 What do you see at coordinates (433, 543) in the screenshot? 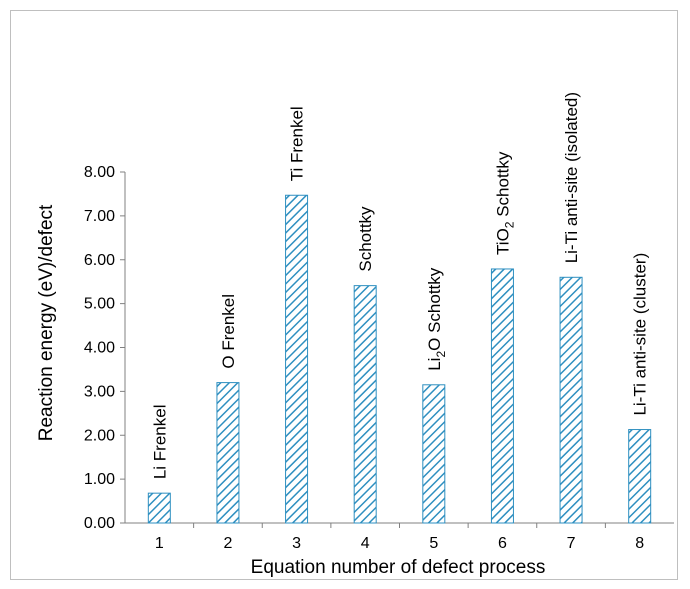
I see `x-tick-label: 5` at bounding box center [433, 543].